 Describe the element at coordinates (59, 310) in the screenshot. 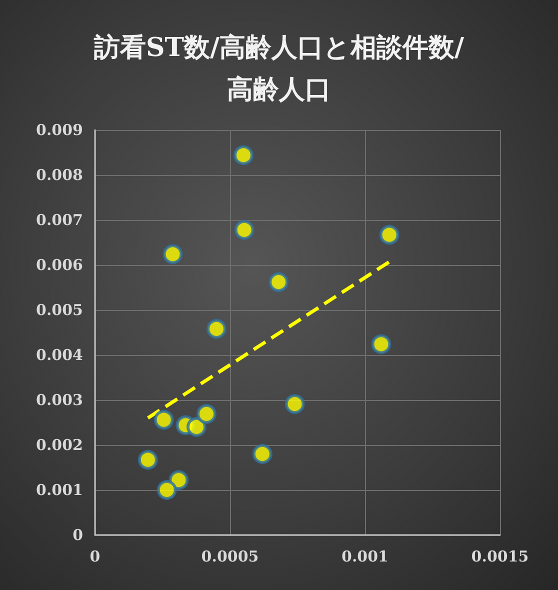

I see `y-tick-label: 0.005` at that location.